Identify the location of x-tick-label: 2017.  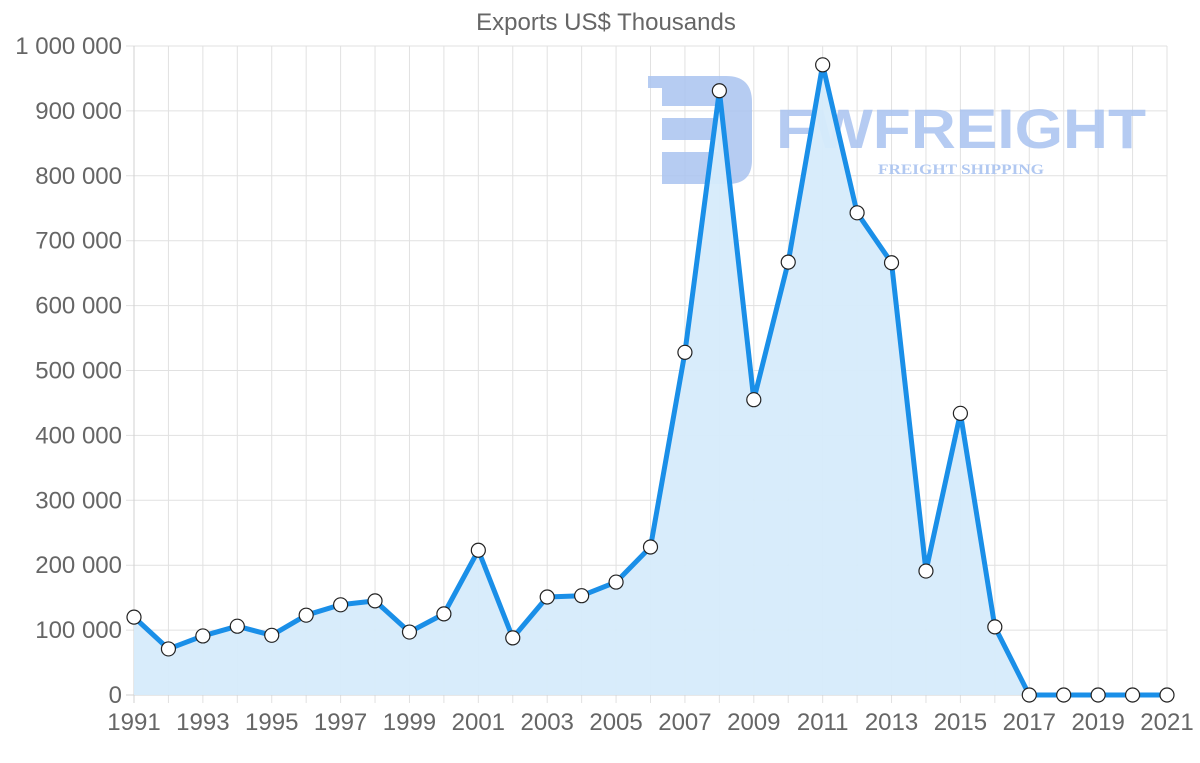
(1029, 722).